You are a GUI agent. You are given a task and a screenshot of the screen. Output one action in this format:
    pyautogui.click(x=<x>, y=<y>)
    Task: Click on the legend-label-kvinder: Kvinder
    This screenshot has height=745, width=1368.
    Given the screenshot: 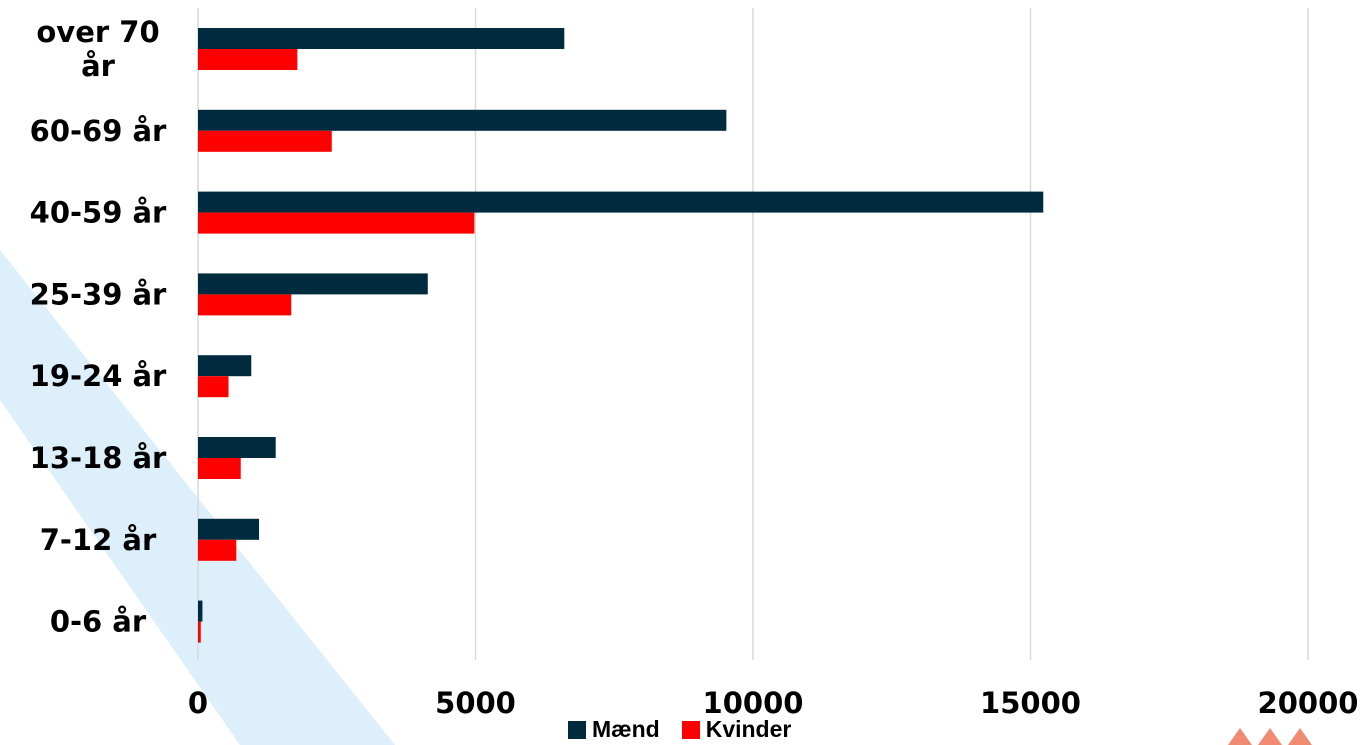 What is the action you would take?
    pyautogui.click(x=748, y=729)
    